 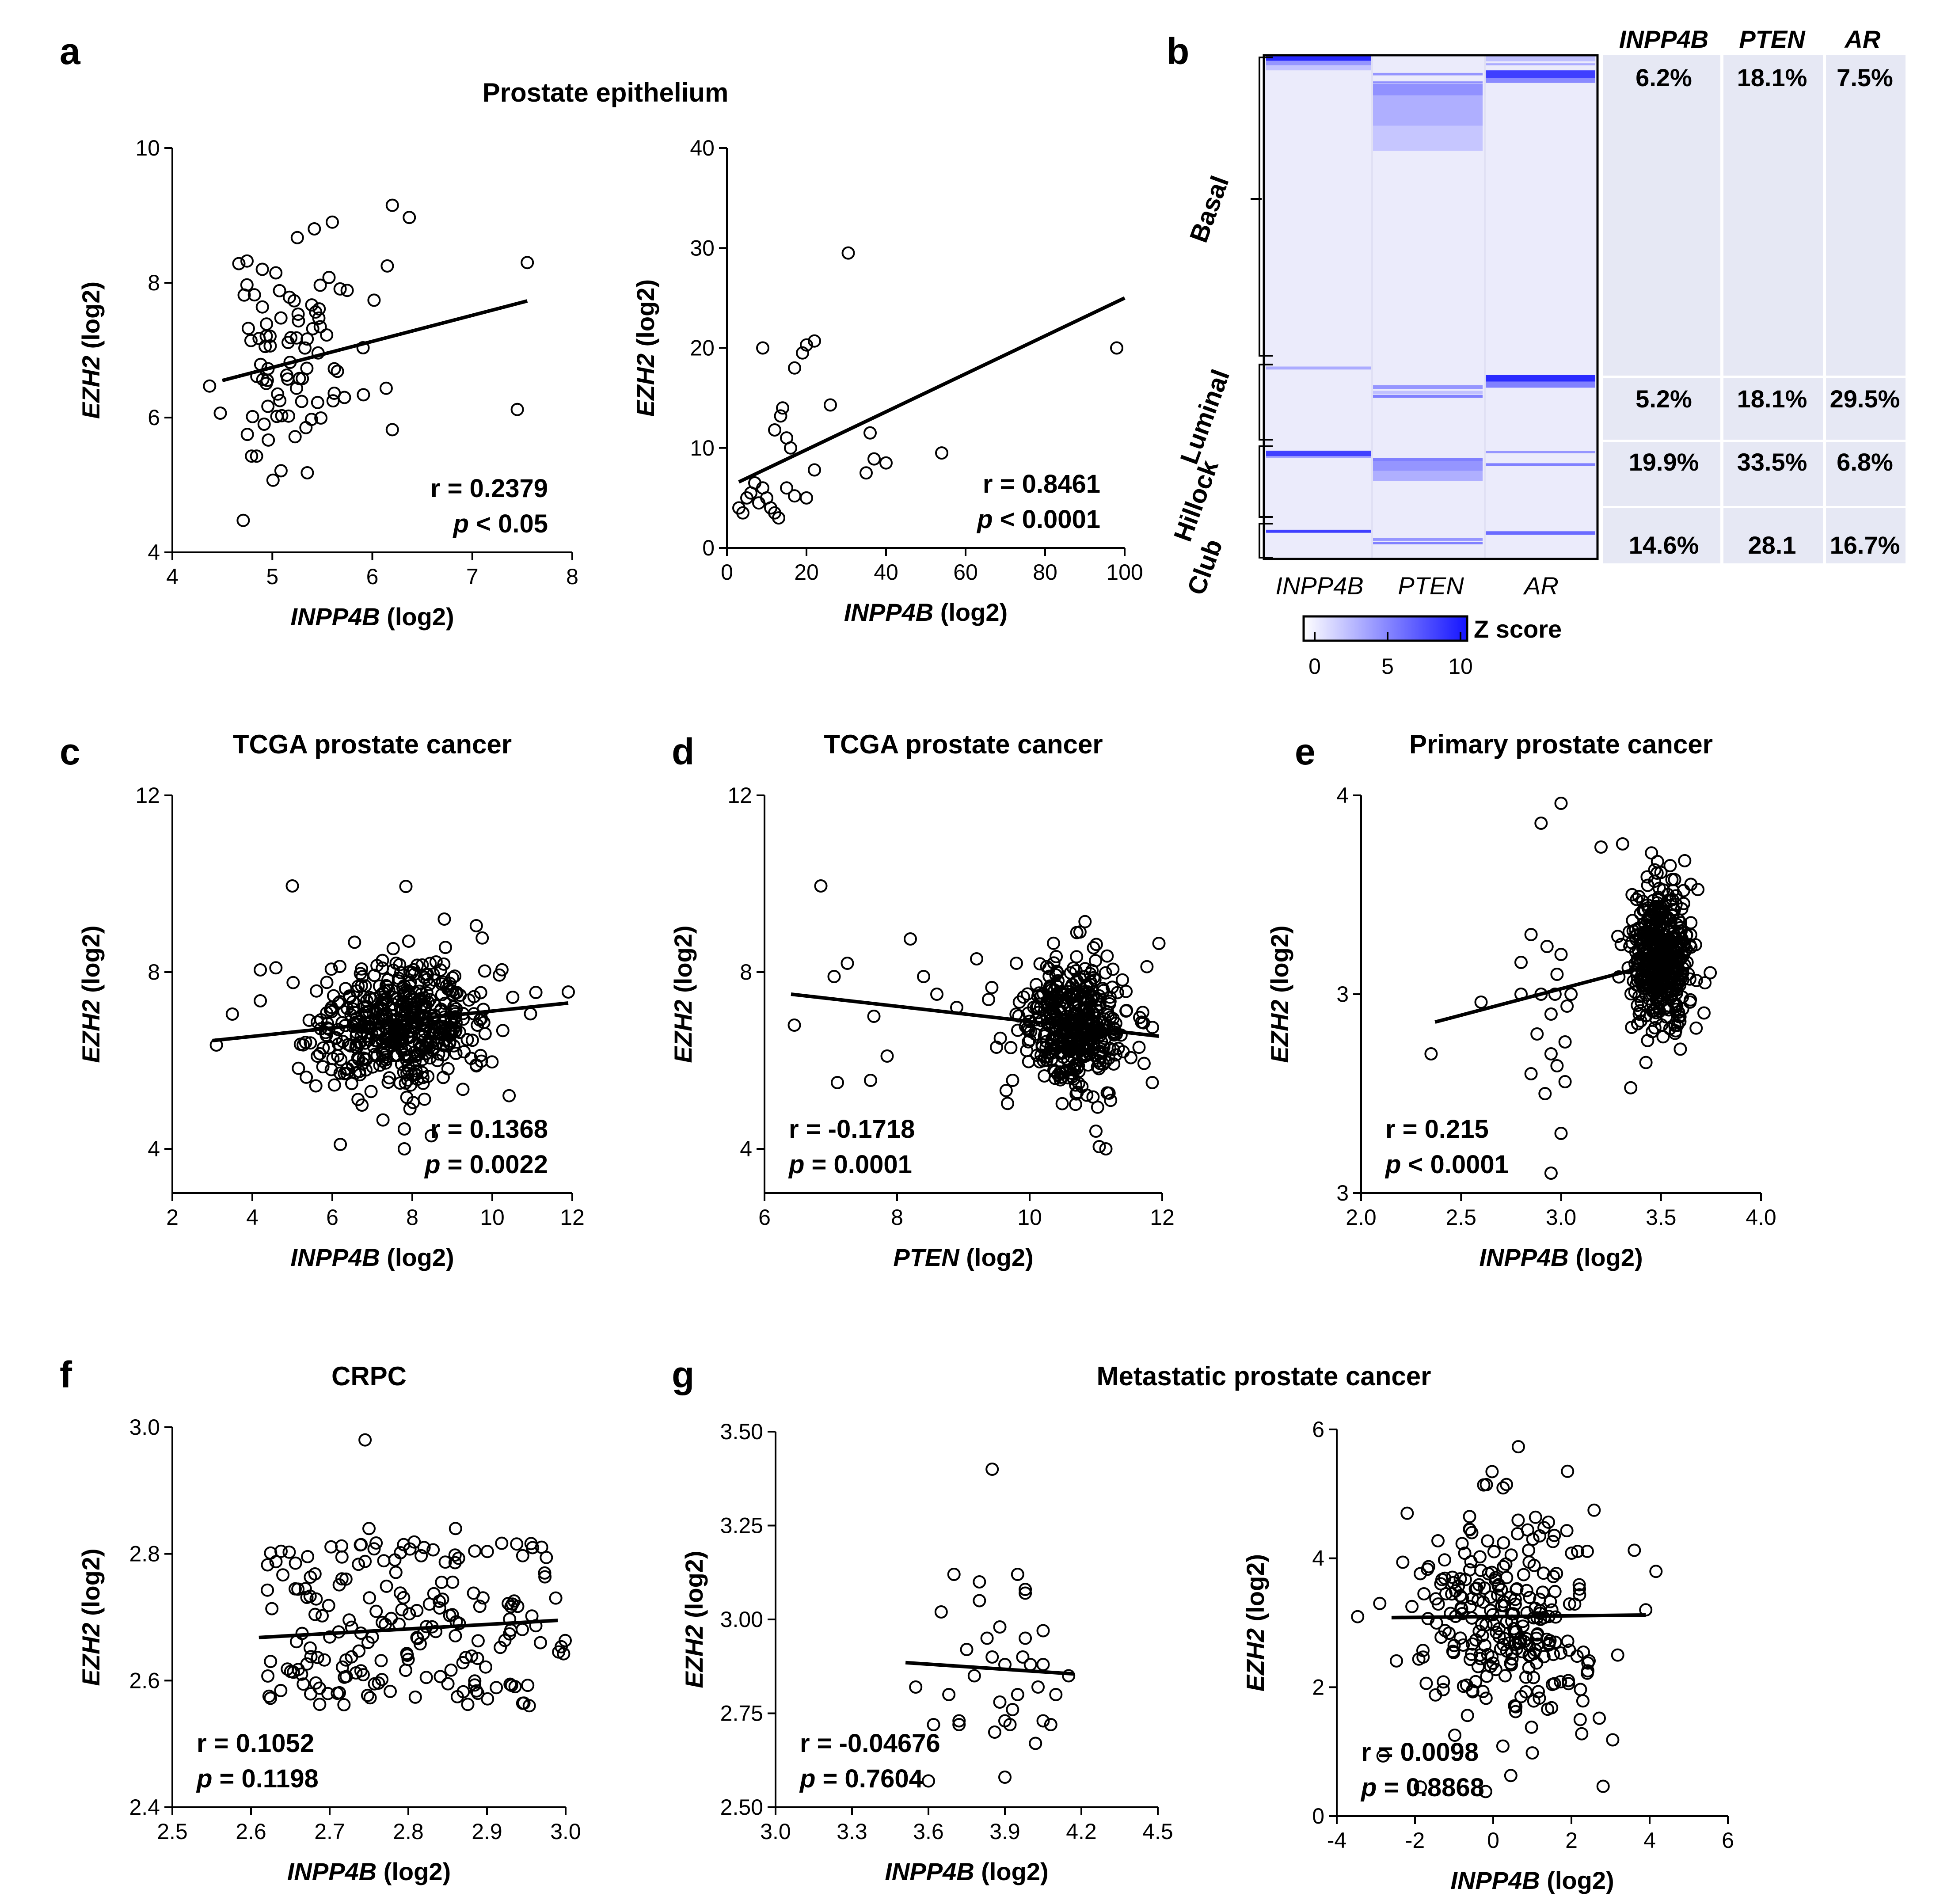 I want to click on x-axis-label: PTEN (log2), so click(x=963, y=1257).